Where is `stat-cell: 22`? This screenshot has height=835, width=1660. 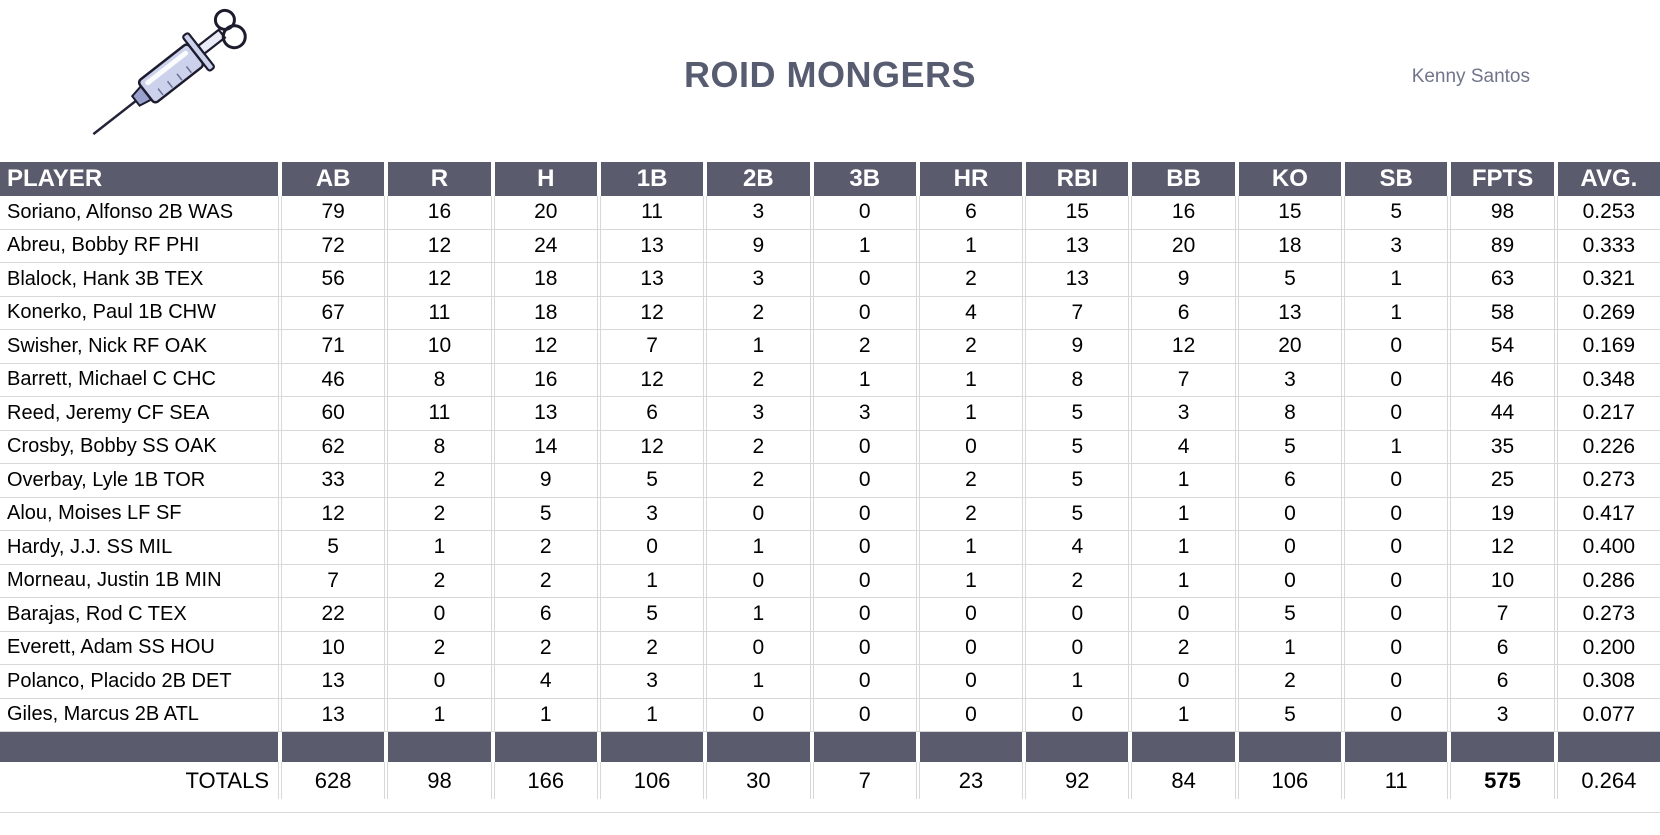
stat-cell: 22 is located at coordinates (333, 615).